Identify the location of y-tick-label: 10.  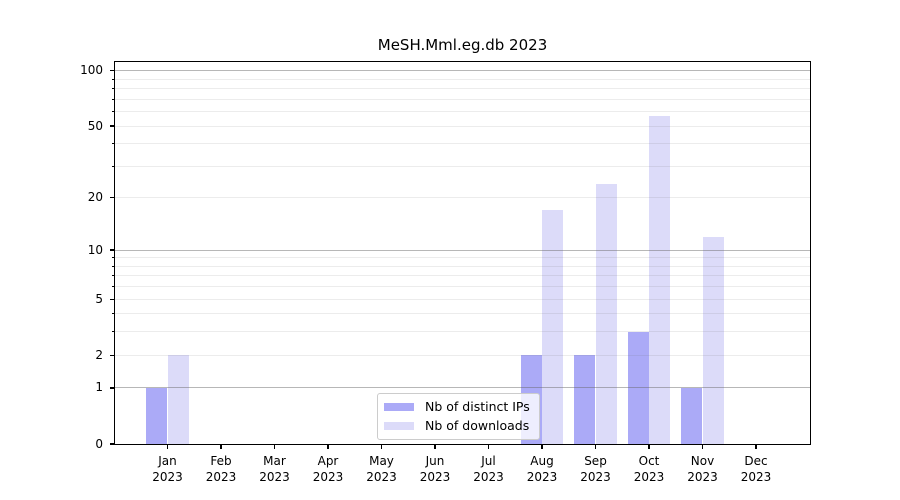
(95, 249).